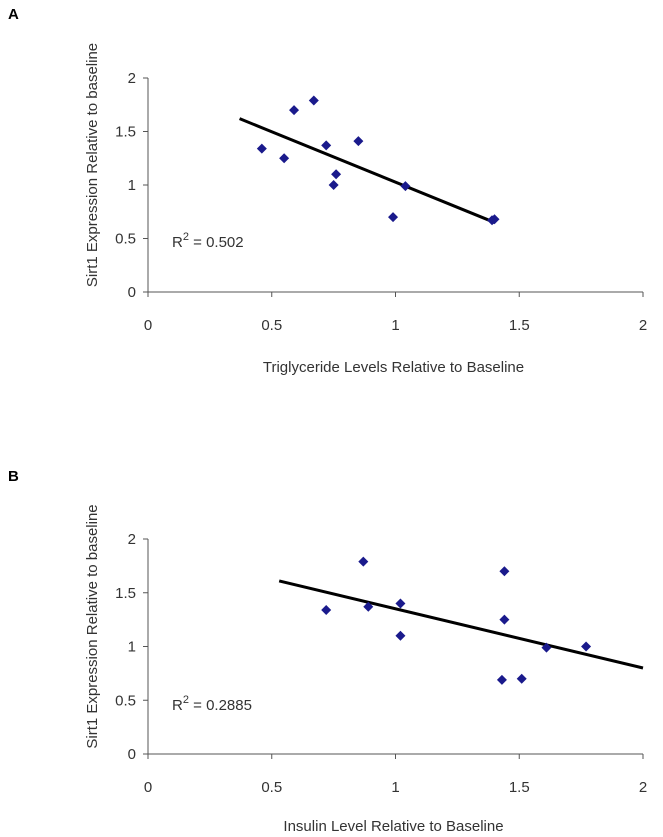 The width and height of the screenshot is (663, 837). Describe the element at coordinates (13, 14) in the screenshot. I see `panel-letter-a: A` at that location.